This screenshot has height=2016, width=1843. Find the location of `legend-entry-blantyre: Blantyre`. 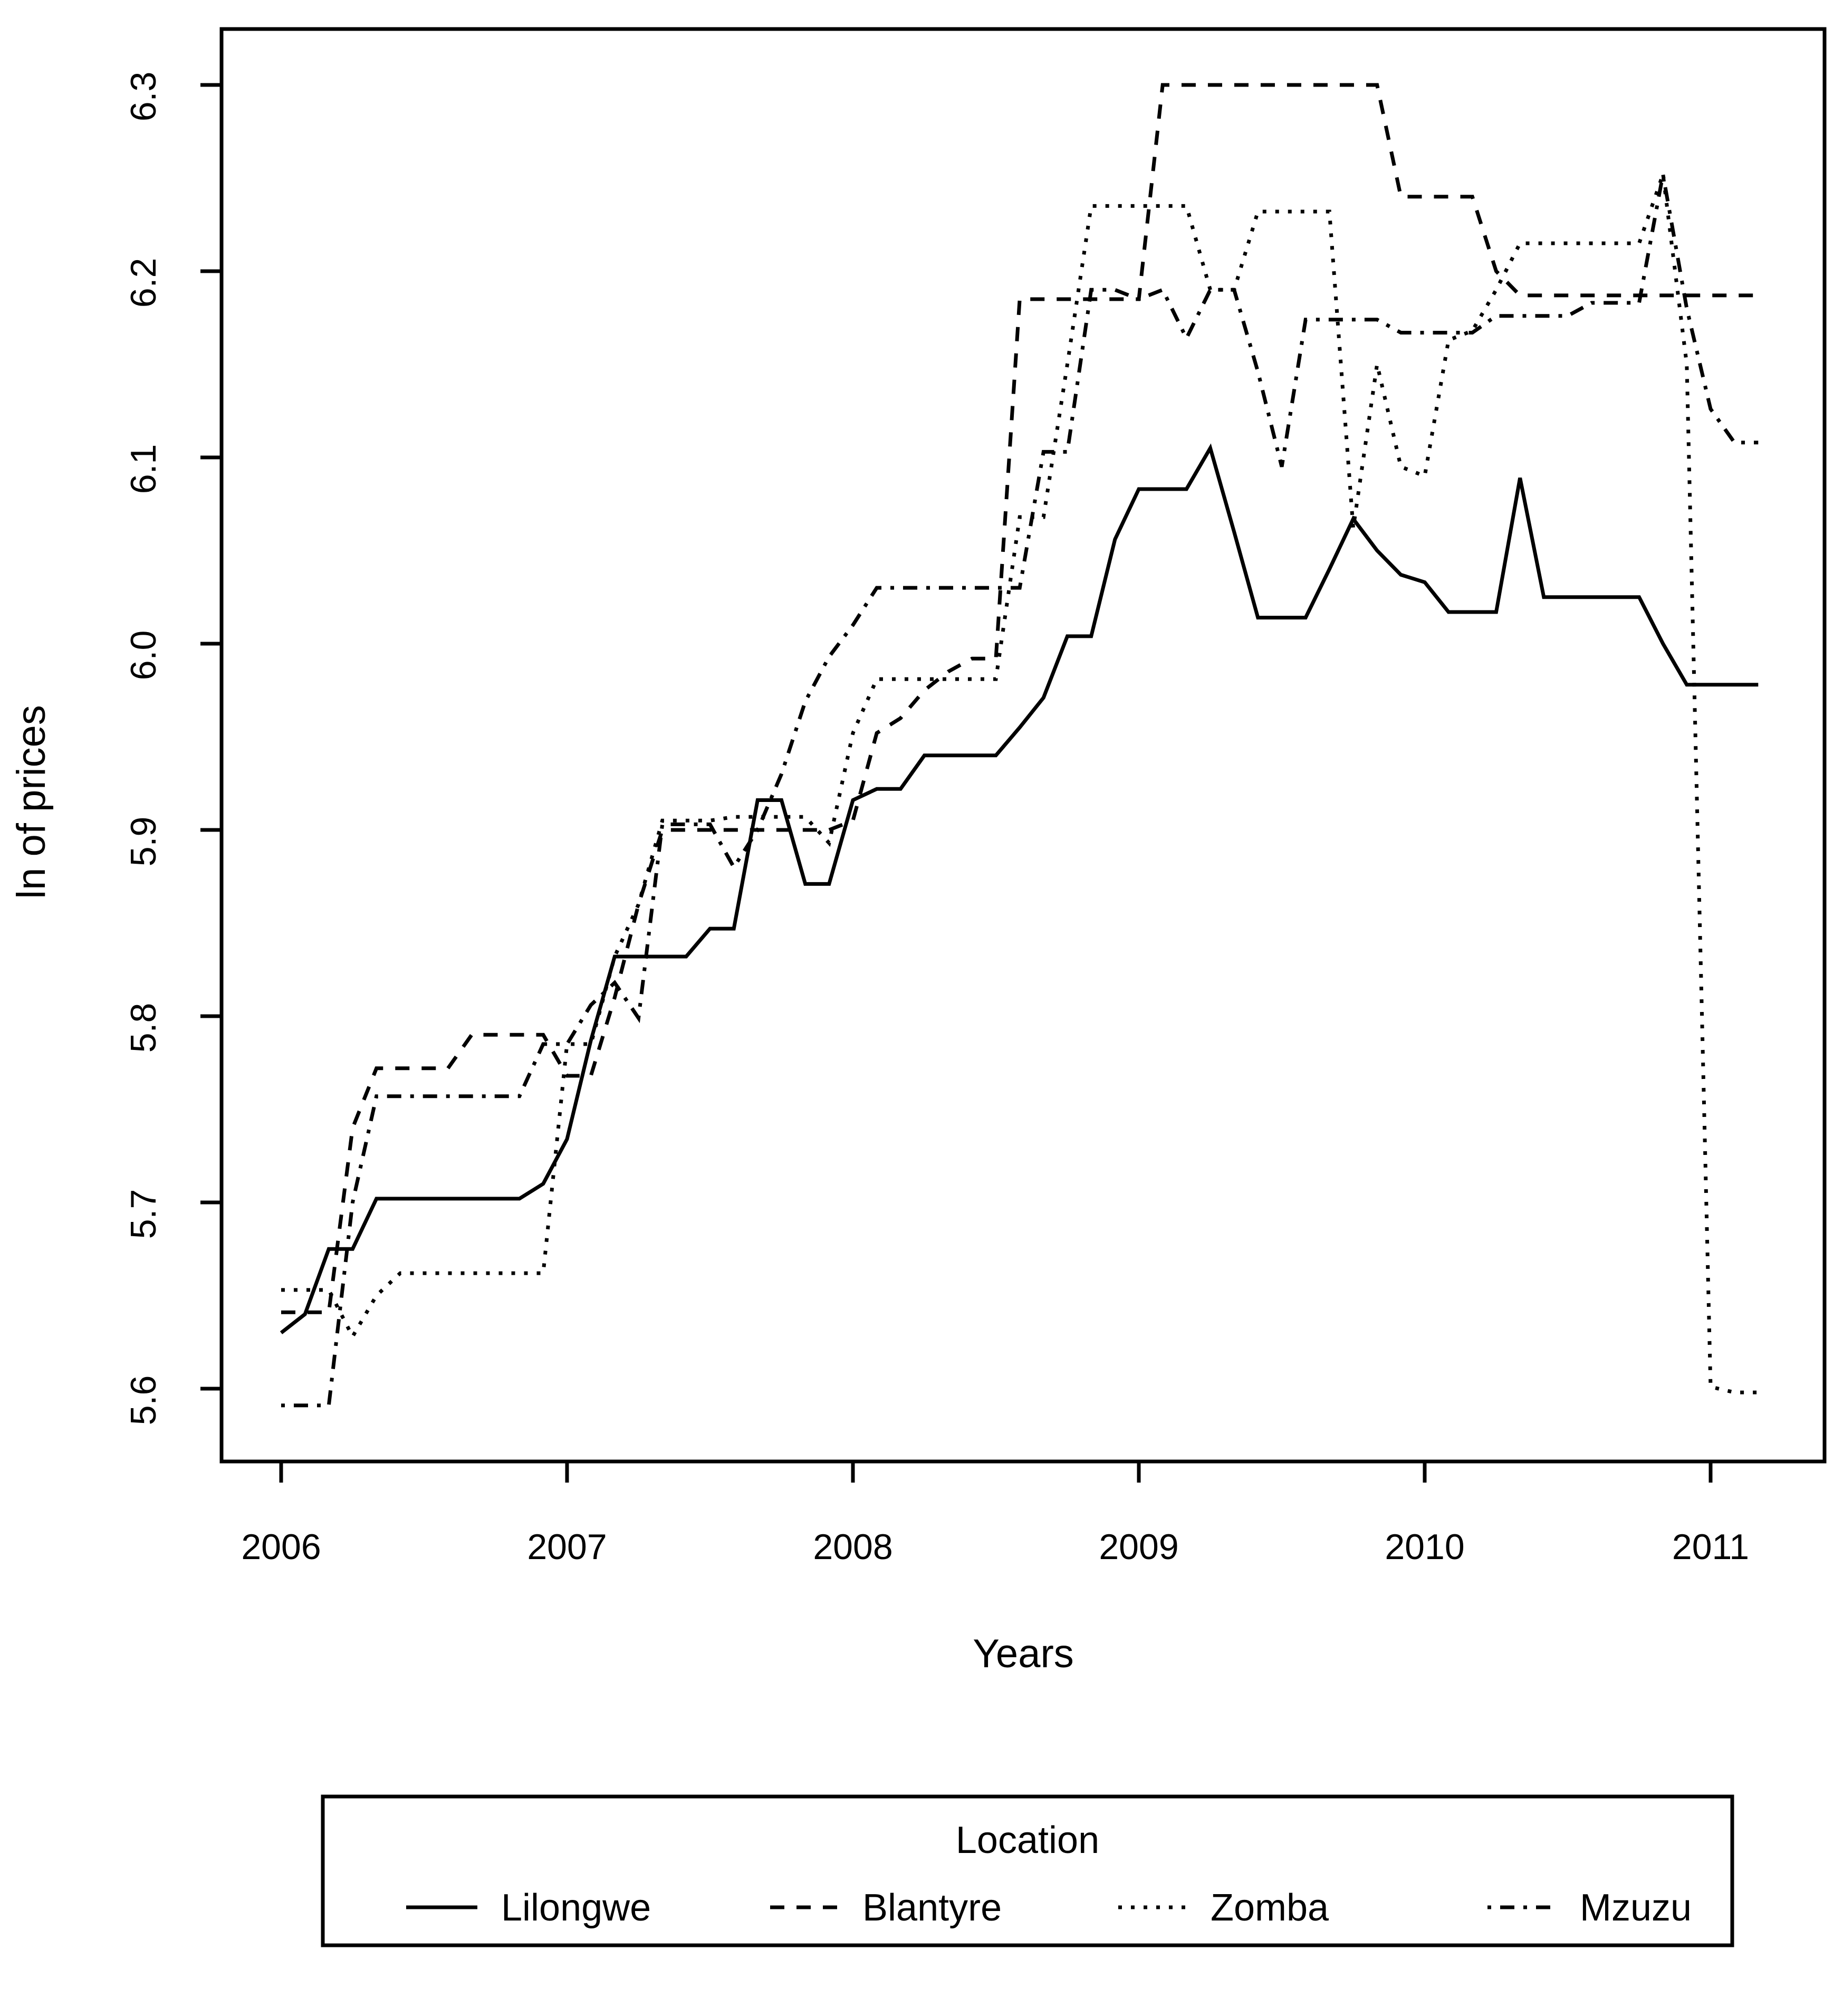

legend-entry-blantyre: Blantyre is located at coordinates (886, 1908).